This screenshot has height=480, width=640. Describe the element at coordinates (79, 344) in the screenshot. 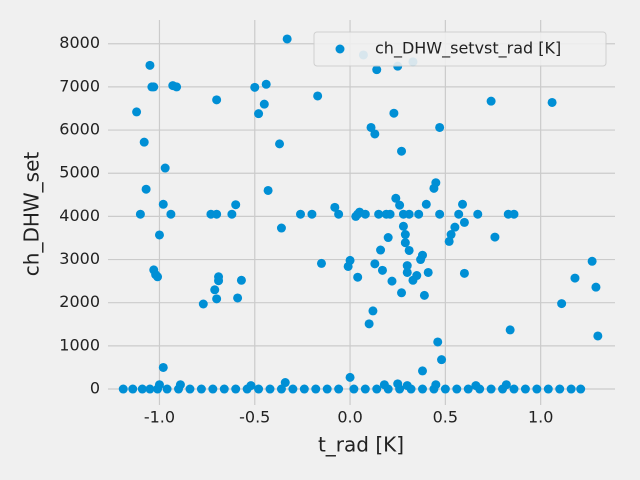

I see `y-tick-label: 1000` at that location.